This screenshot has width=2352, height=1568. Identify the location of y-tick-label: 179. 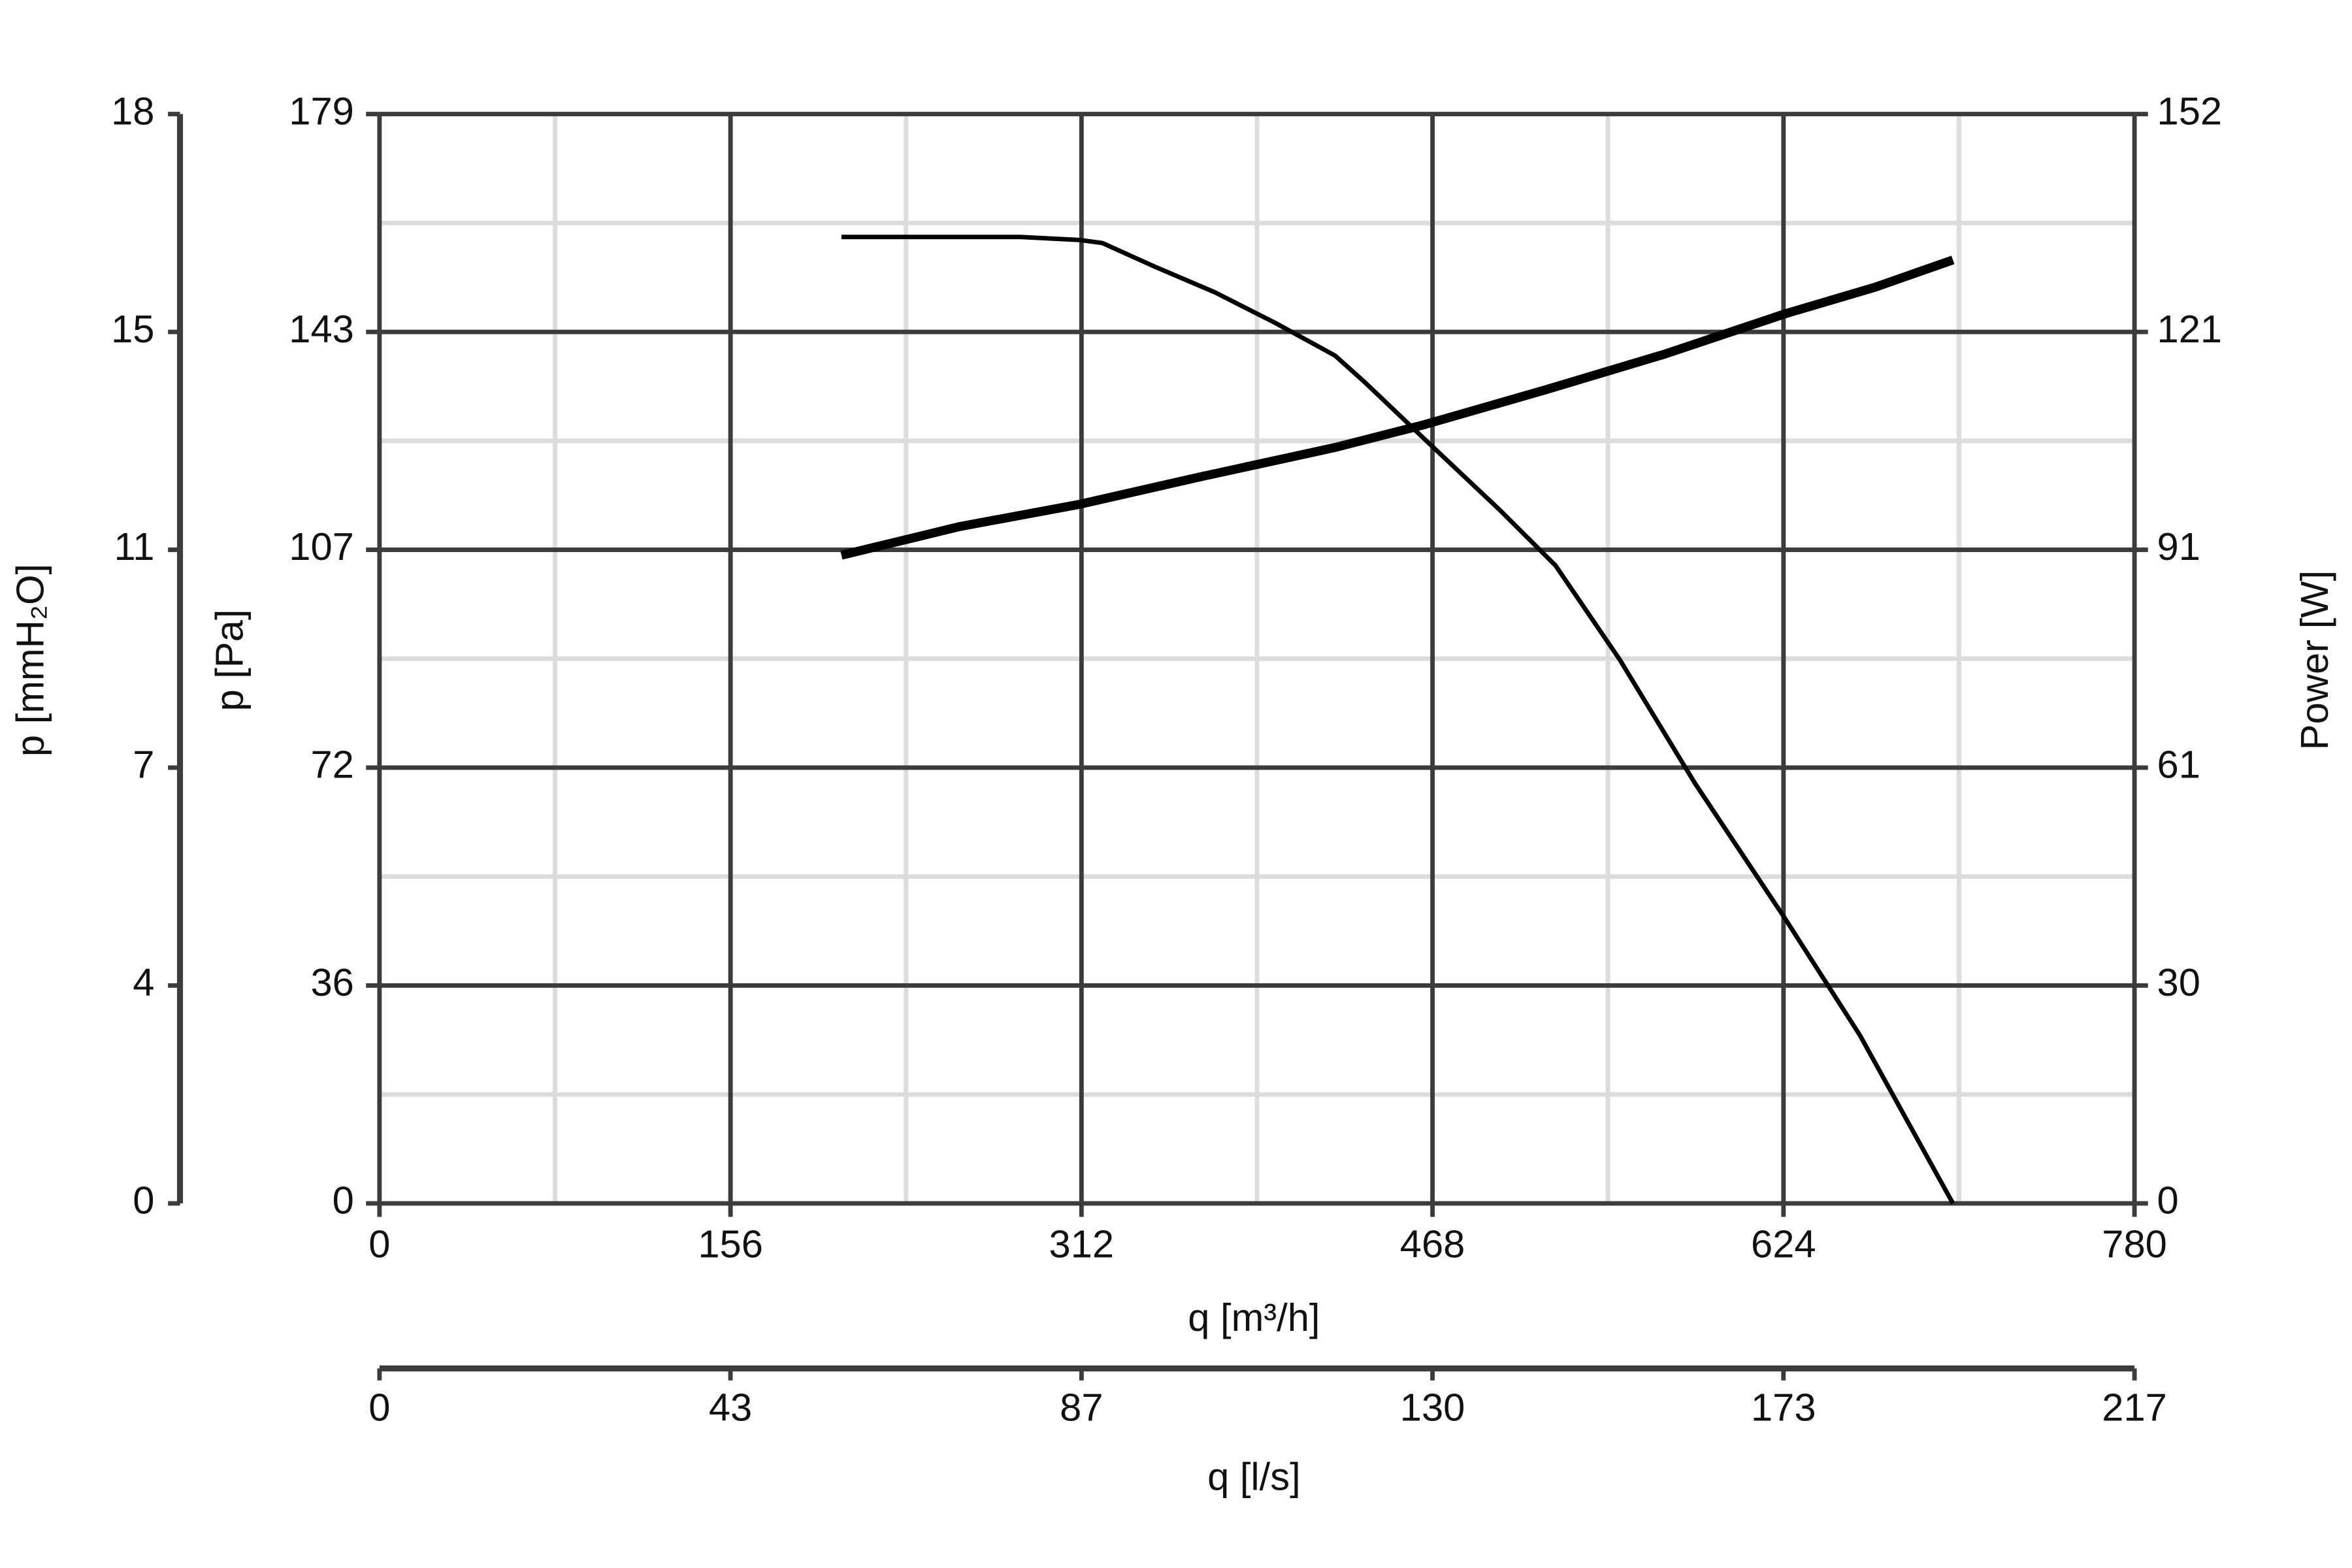
(321, 111).